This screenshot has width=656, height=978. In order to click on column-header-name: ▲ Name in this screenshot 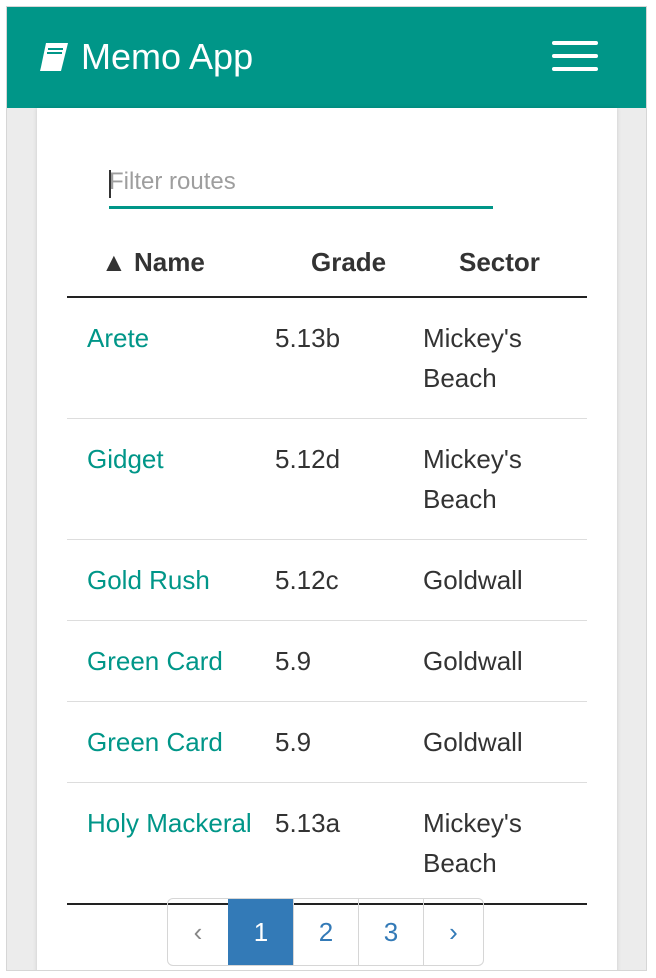, I will do `click(171, 263)`.